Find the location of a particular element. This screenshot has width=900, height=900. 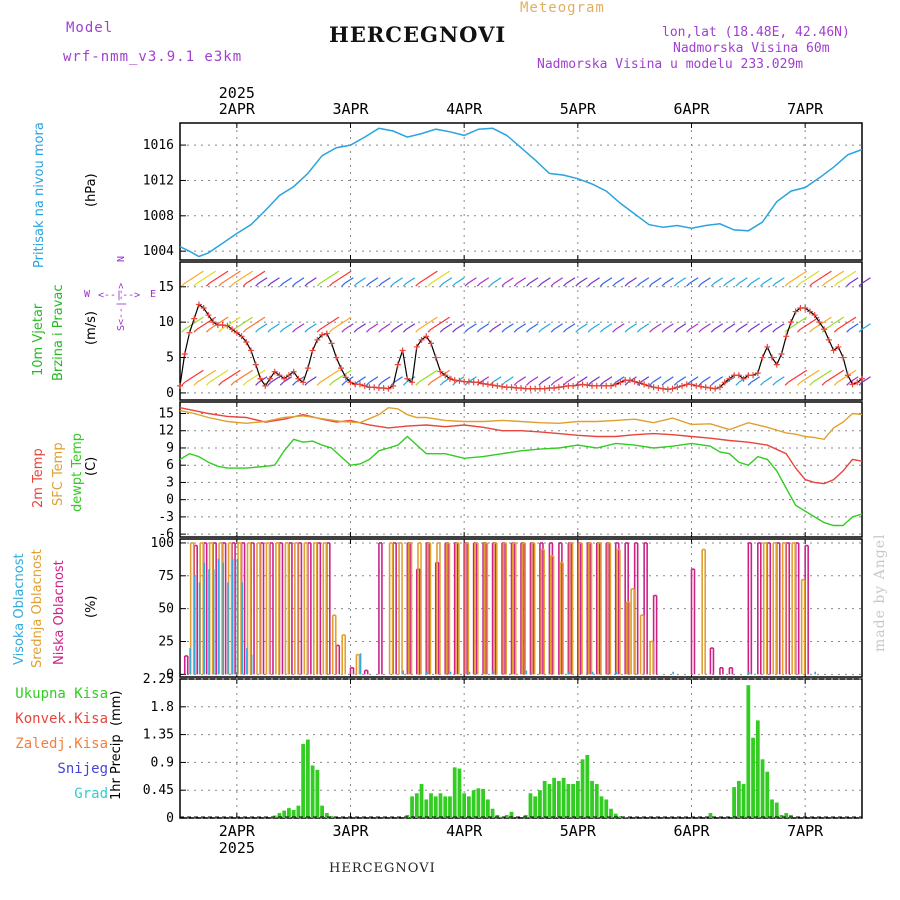

top-date-label: 7APR is located at coordinates (805, 109).